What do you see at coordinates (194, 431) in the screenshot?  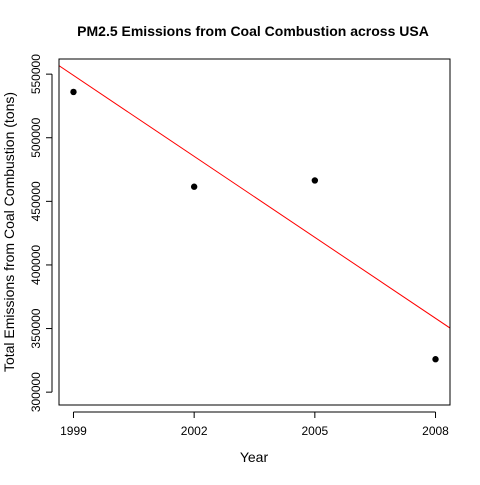 I see `x-tick-label: 2002` at bounding box center [194, 431].